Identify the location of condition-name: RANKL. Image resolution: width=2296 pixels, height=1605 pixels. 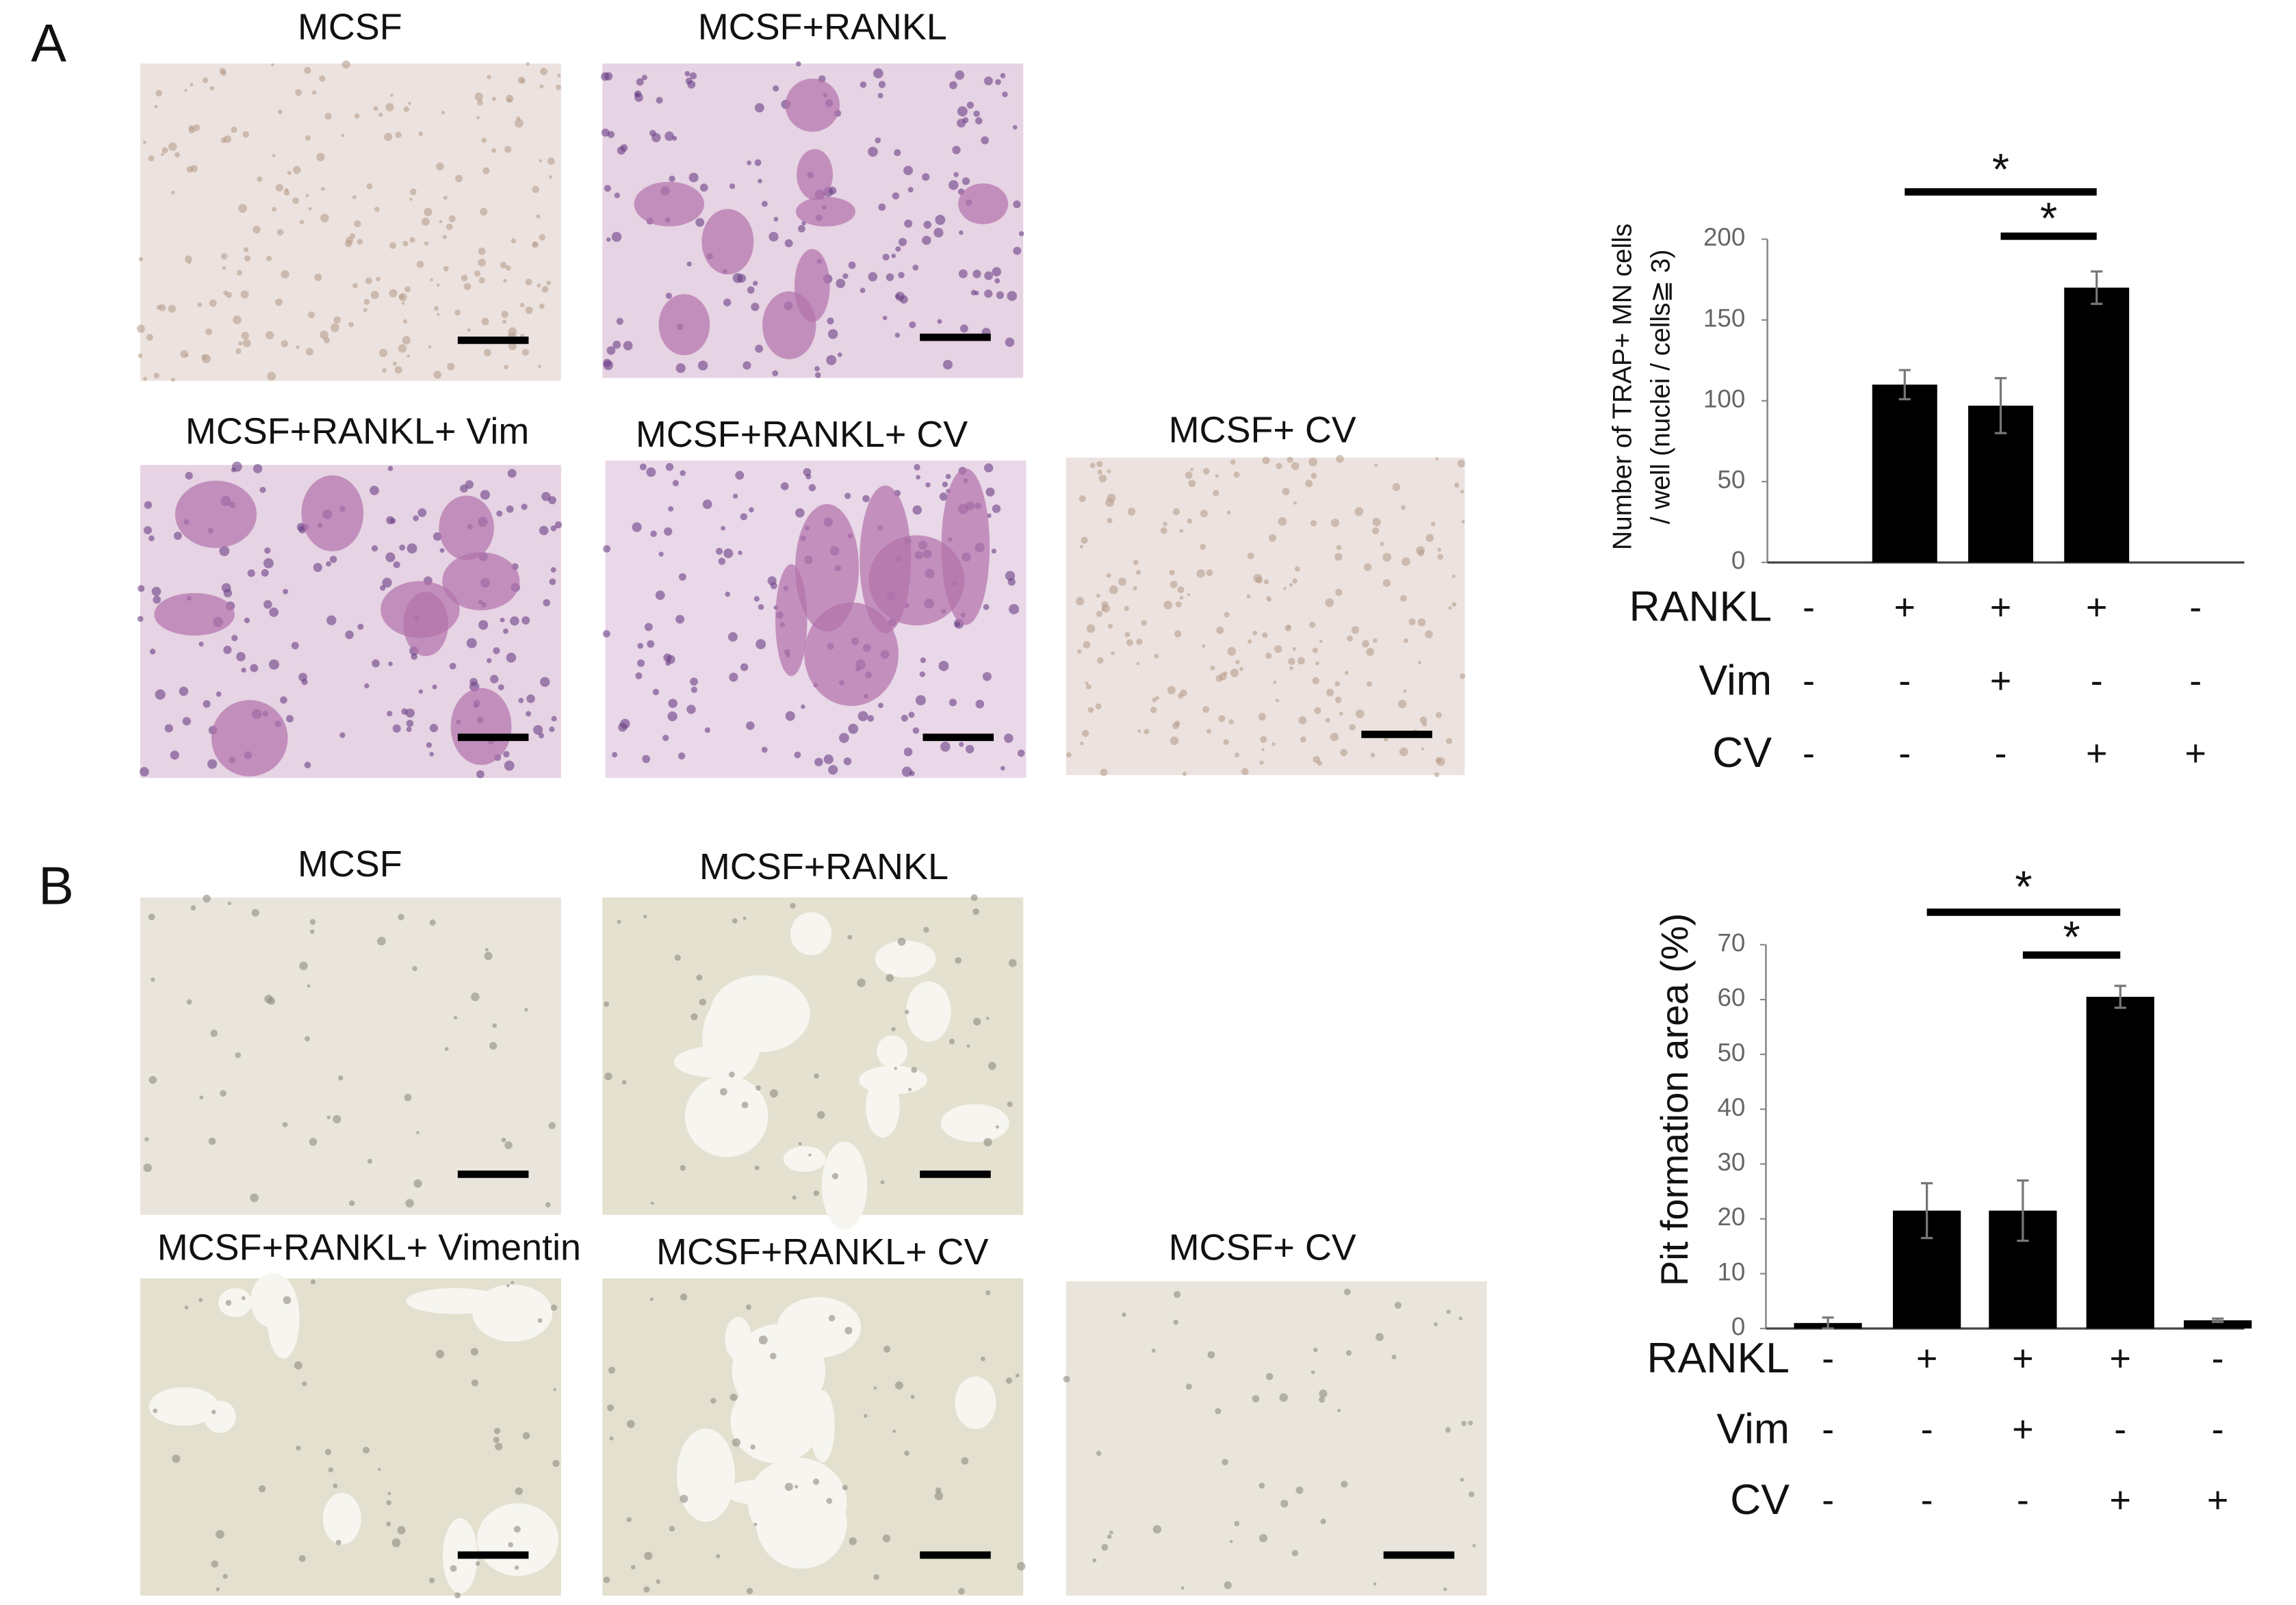
(1718, 1358).